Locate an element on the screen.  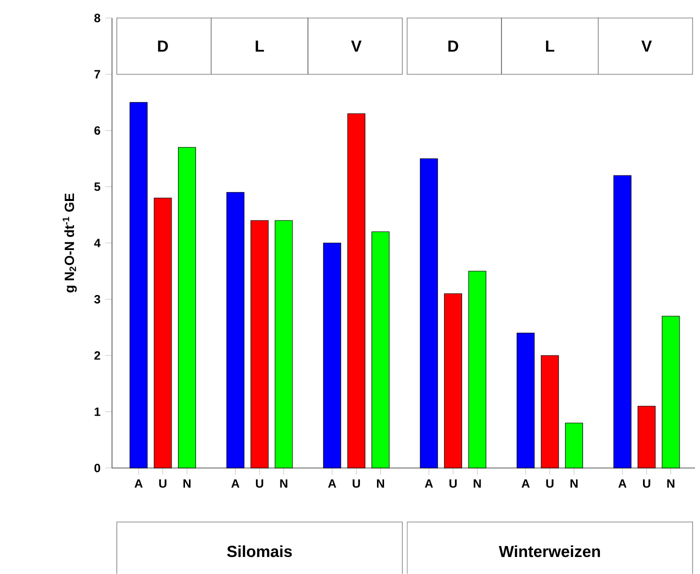
y-tick-label: 1 is located at coordinates (97, 412).